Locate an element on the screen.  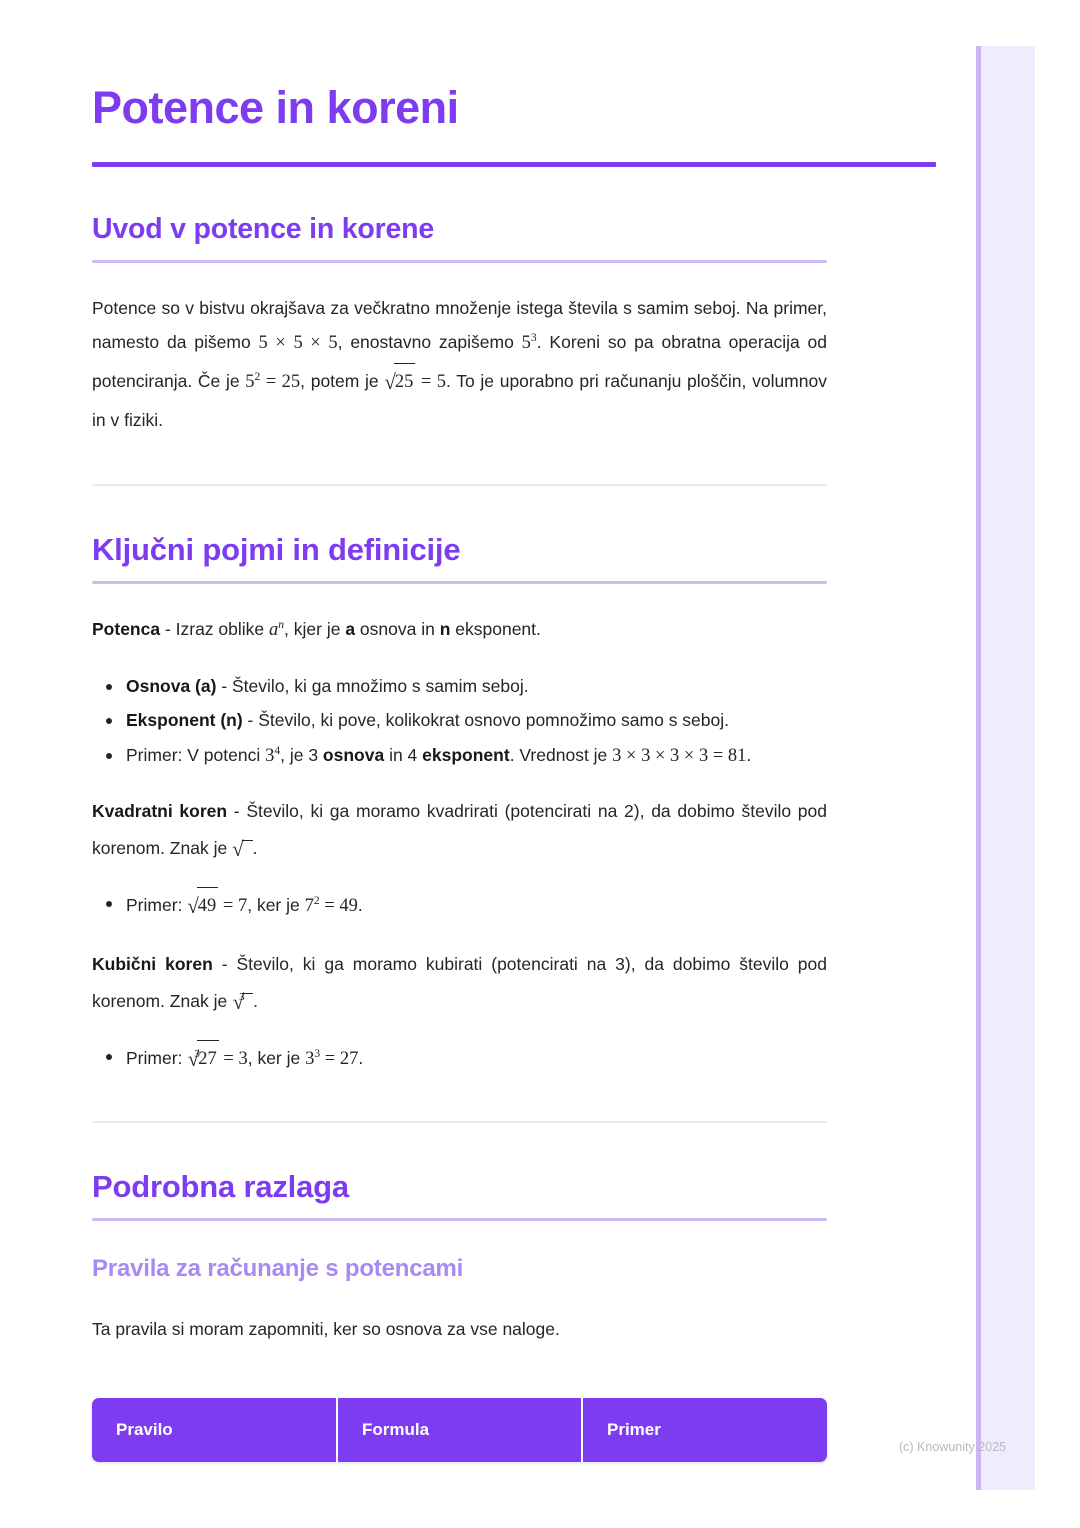
primer-cbrt-lead: Primer: is located at coordinates (157, 1058).